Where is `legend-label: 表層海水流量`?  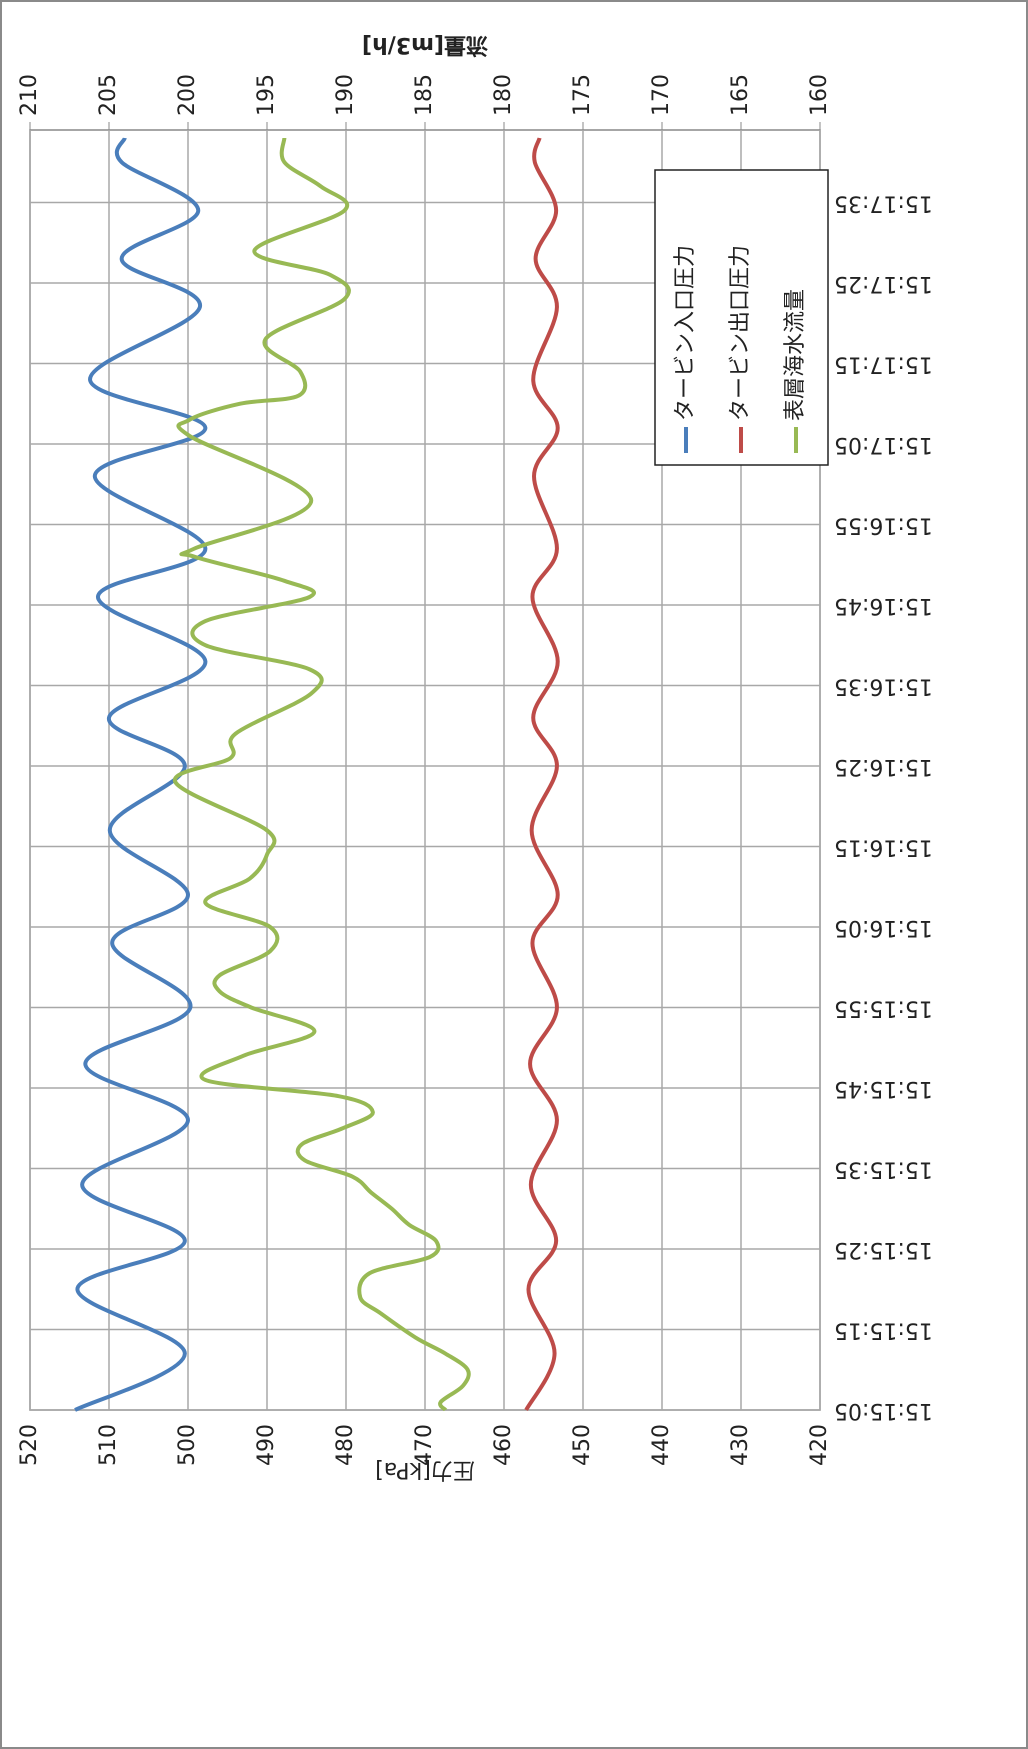 legend-label: 表層海水流量 is located at coordinates (795, 355).